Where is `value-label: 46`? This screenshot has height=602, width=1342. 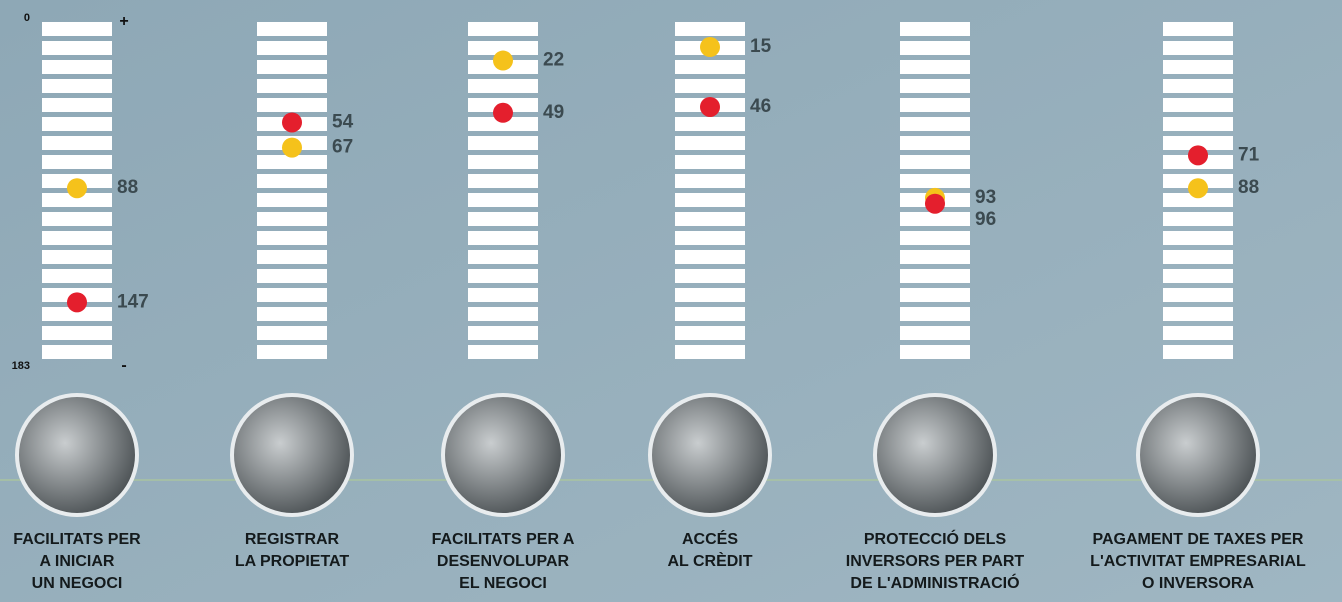
value-label: 46 is located at coordinates (760, 106).